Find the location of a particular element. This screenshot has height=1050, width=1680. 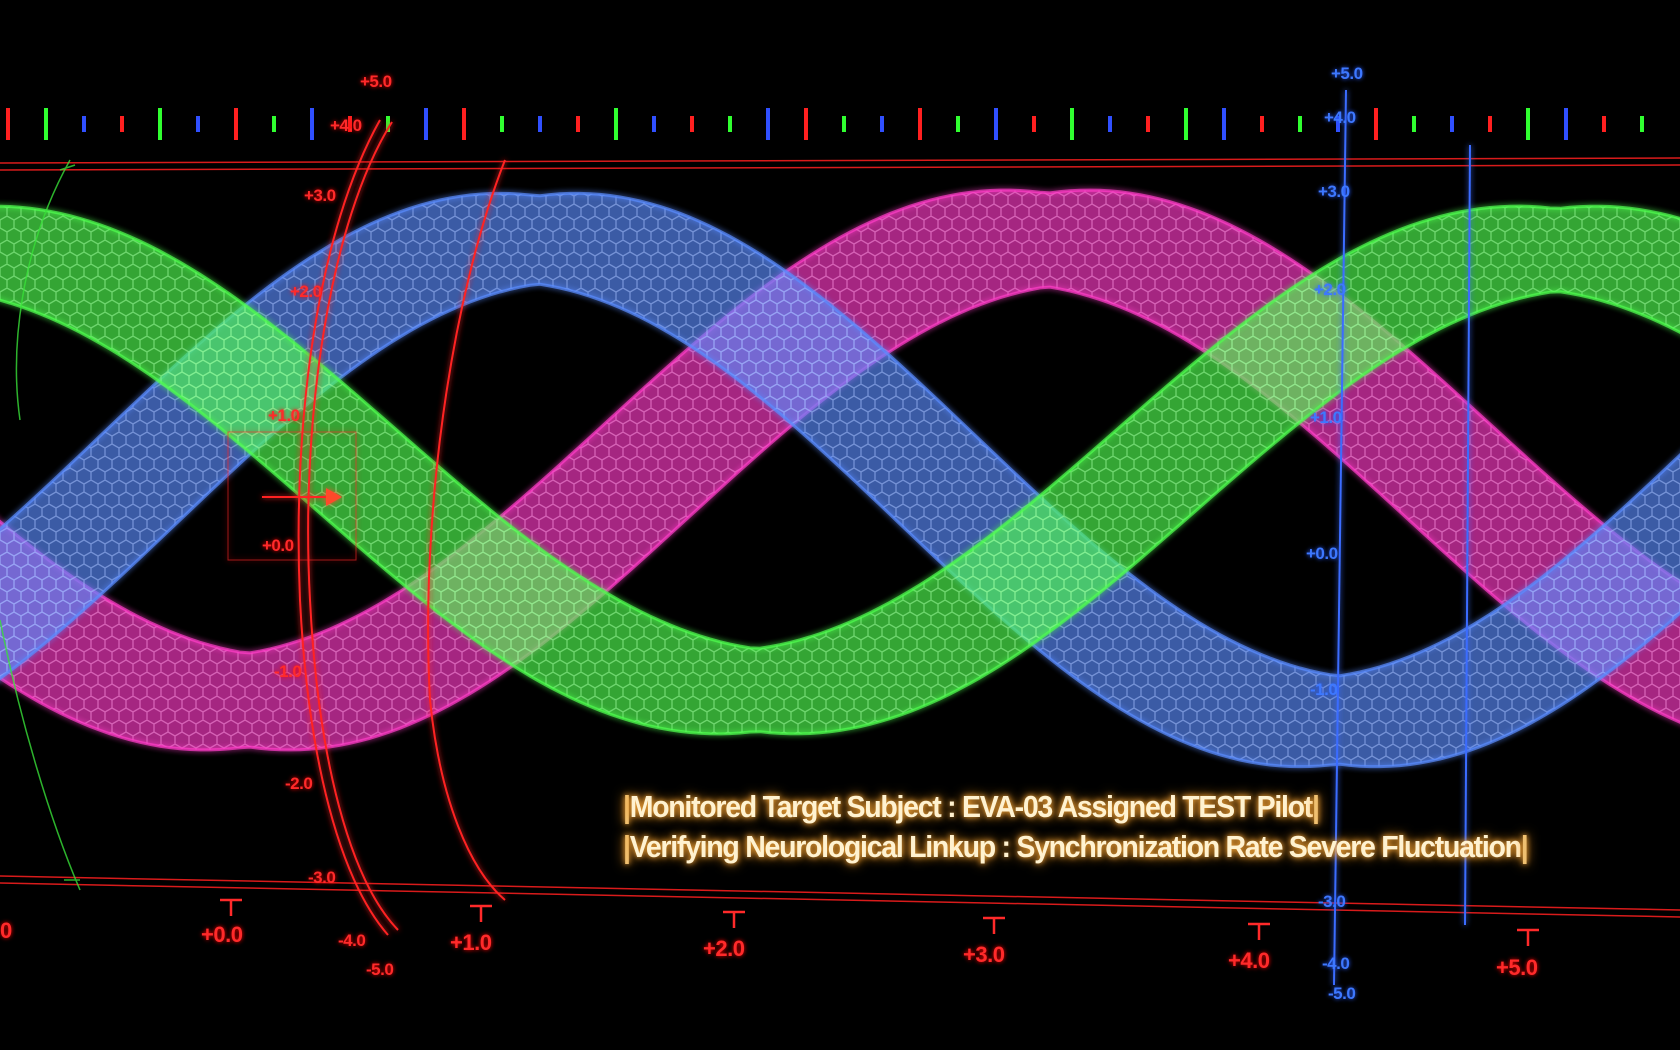

red-y-tick: -3.0 is located at coordinates (322, 877).